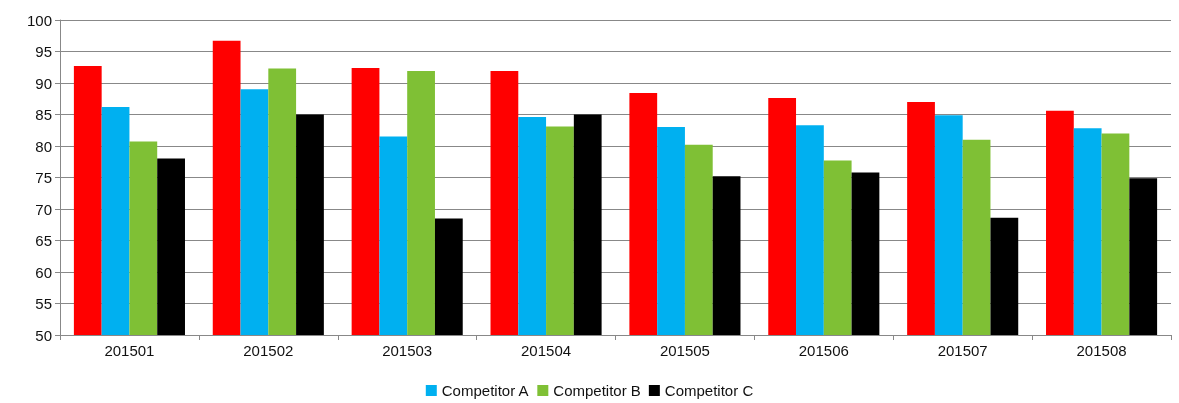 This screenshot has height=403, width=1179. I want to click on x-tick-label: 201504, so click(546, 350).